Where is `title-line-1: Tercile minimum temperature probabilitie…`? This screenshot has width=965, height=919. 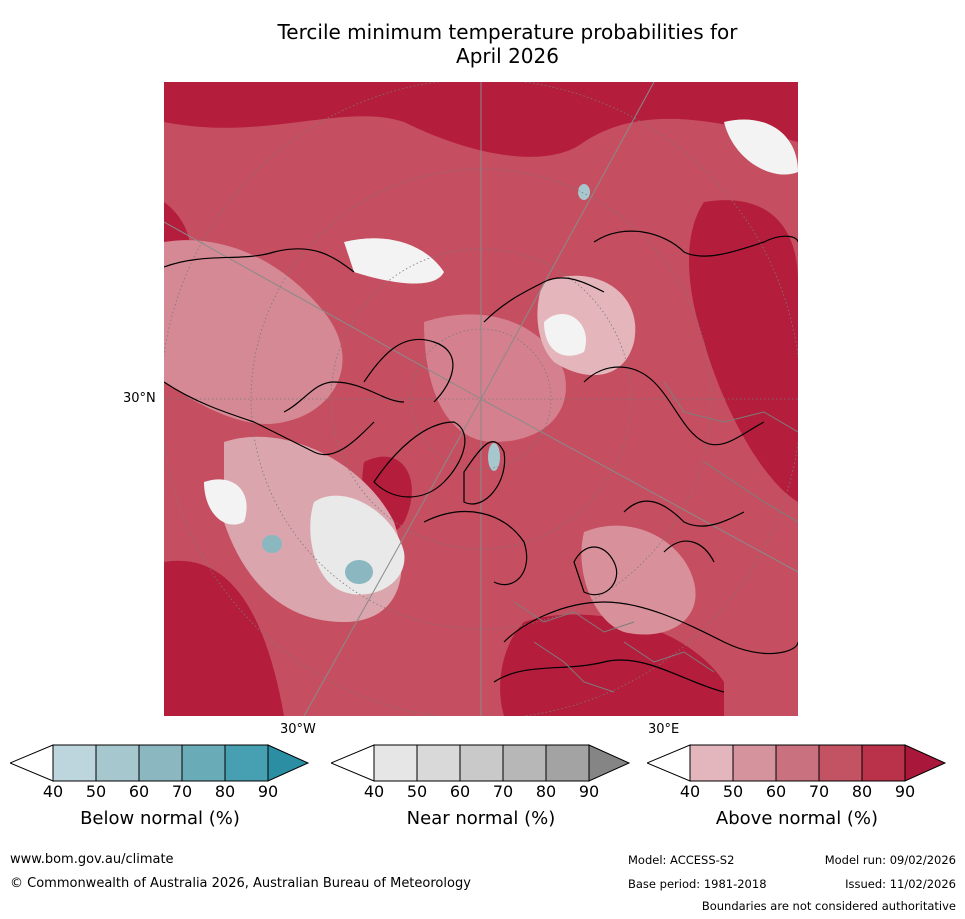
title-line-1: Tercile minimum temperature probabilitie… is located at coordinates (507, 32).